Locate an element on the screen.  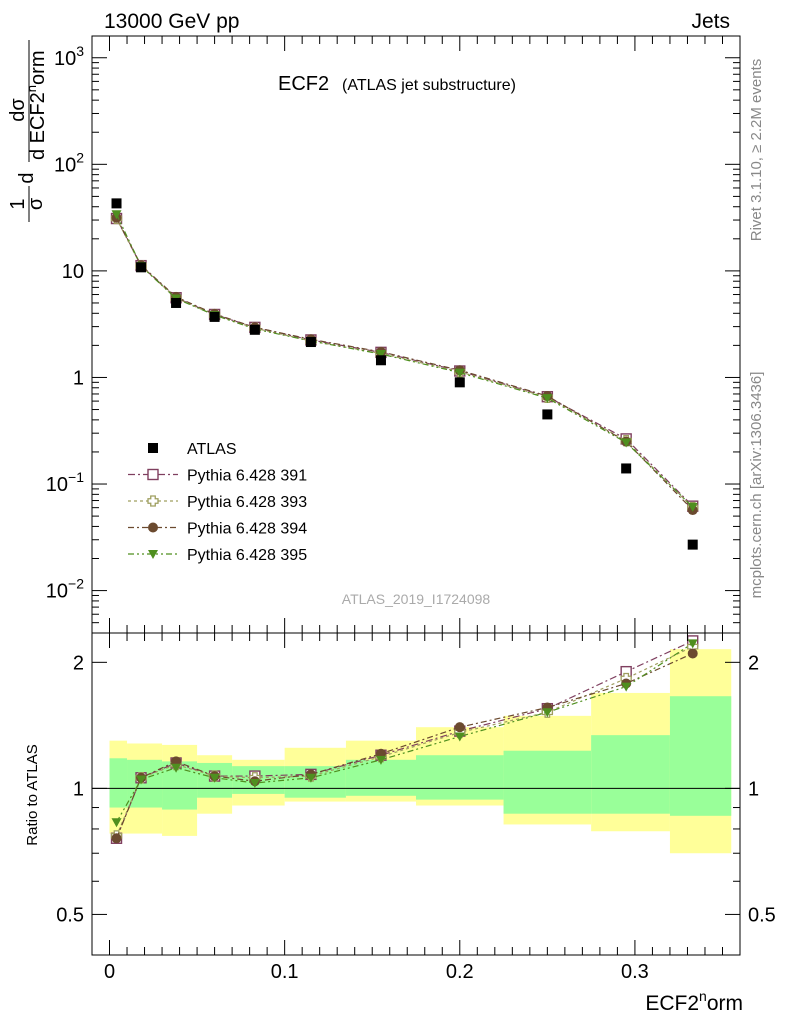
y-tick-label: 10² is located at coordinates (69, 162).